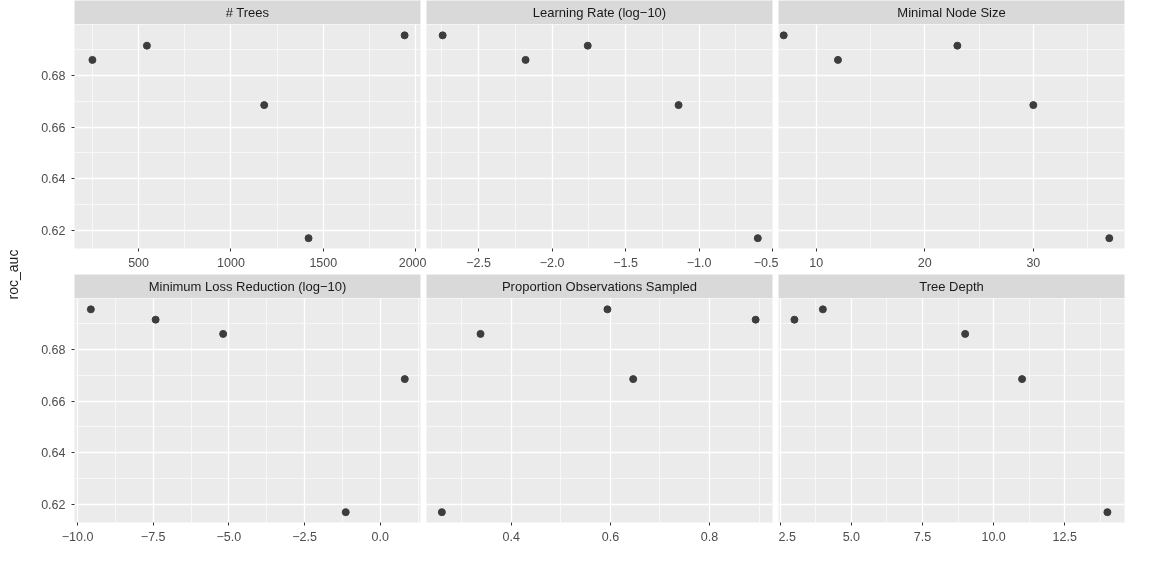 The image size is (1164, 570). What do you see at coordinates (851, 536) in the screenshot?
I see `x-tick-label: 5.0` at bounding box center [851, 536].